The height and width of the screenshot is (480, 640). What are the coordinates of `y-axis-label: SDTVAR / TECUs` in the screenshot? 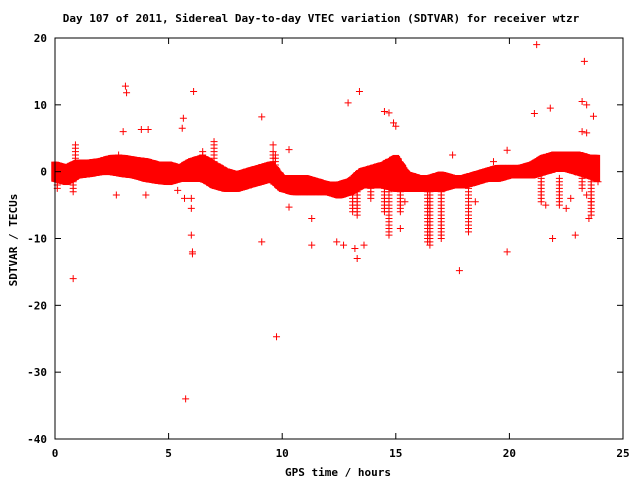 It's located at (13, 240).